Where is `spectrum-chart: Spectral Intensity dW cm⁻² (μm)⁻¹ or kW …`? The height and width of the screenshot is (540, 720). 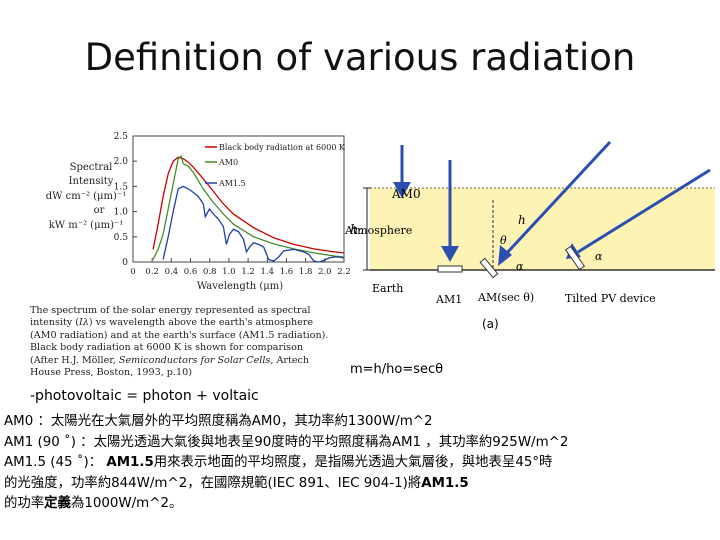 spectrum-chart: Spectral Intensity dW cm⁻² (μm)⁻¹ or kW … is located at coordinates (198, 212).